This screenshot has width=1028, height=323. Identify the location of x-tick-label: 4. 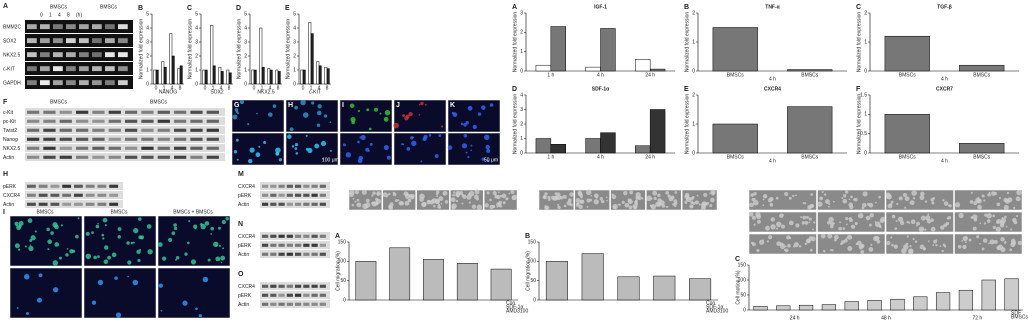
(221, 88).